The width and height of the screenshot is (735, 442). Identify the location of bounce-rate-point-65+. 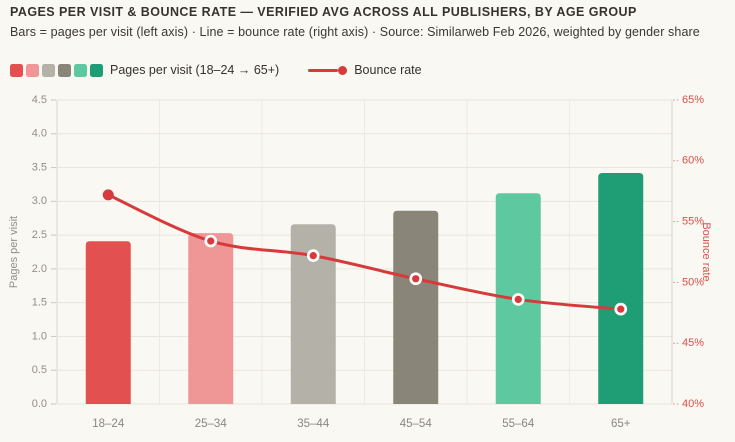
(621, 309).